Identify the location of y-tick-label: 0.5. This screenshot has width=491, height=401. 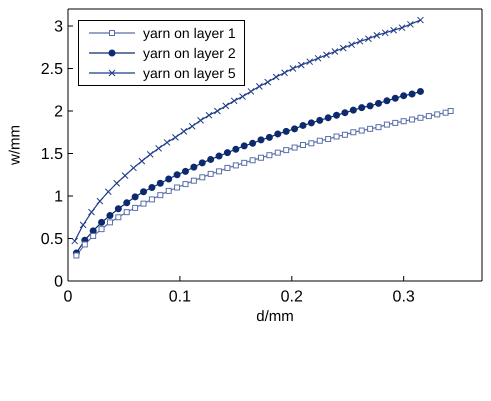
(52, 239).